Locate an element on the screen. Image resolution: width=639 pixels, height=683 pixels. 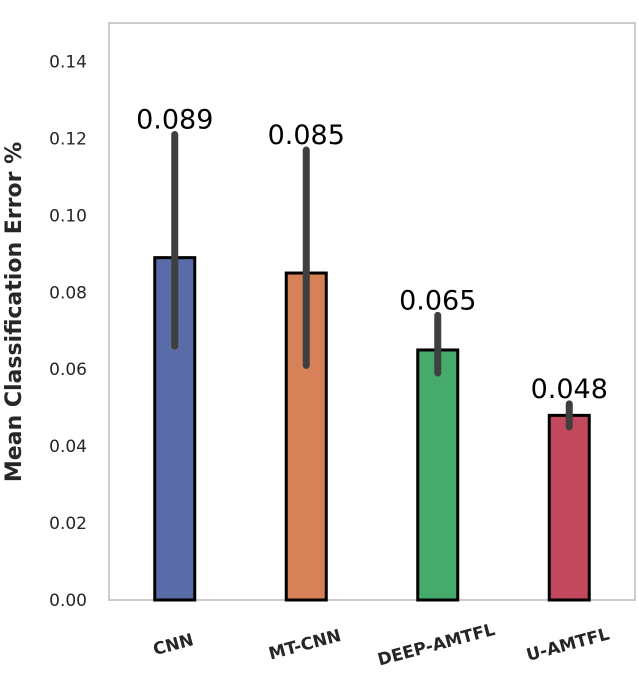
y-tick-label: 0.04 is located at coordinates (68, 447).